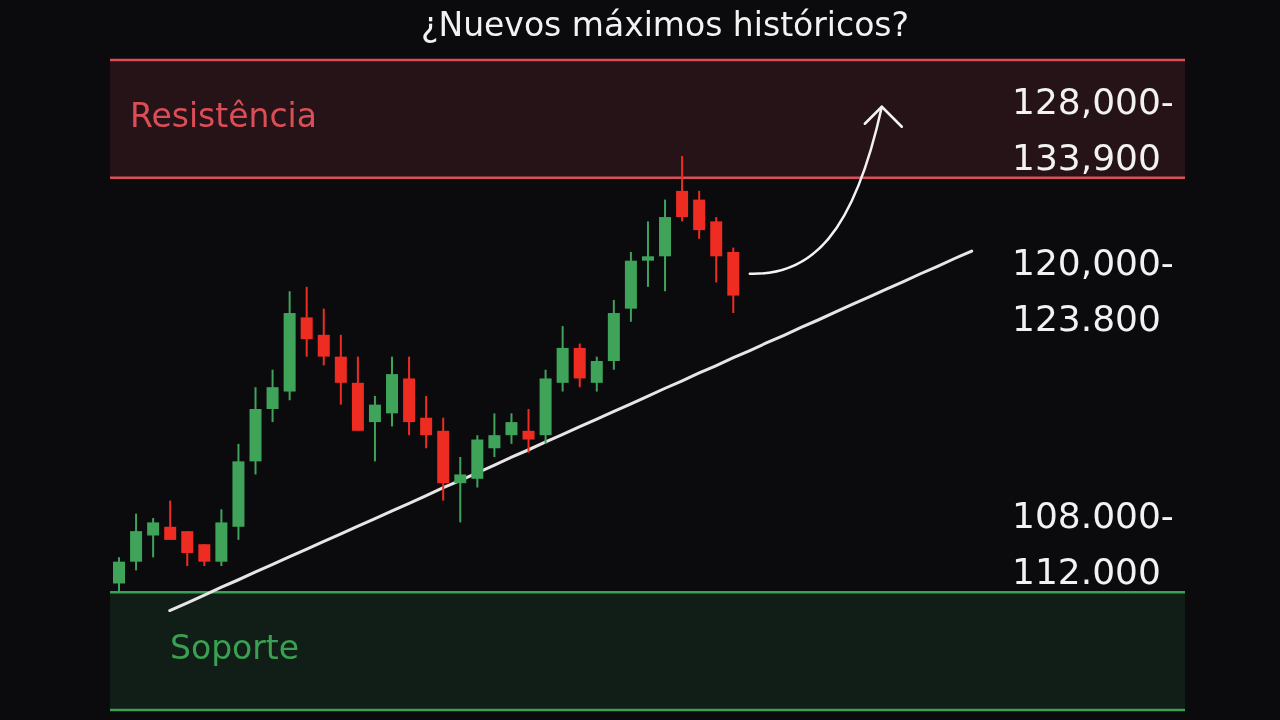 Image resolution: width=1280 pixels, height=720 pixels. Describe the element at coordinates (1093, 543) in the screenshot. I see `annotation: 108.000-112.000` at that location.